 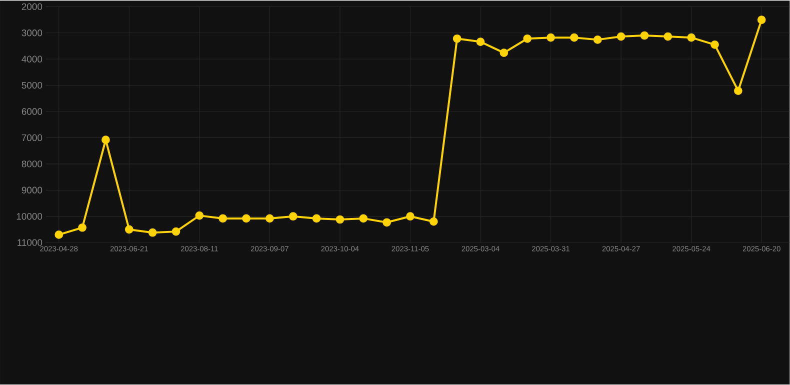 I want to click on y-tick-label: 10000, so click(x=29, y=216).